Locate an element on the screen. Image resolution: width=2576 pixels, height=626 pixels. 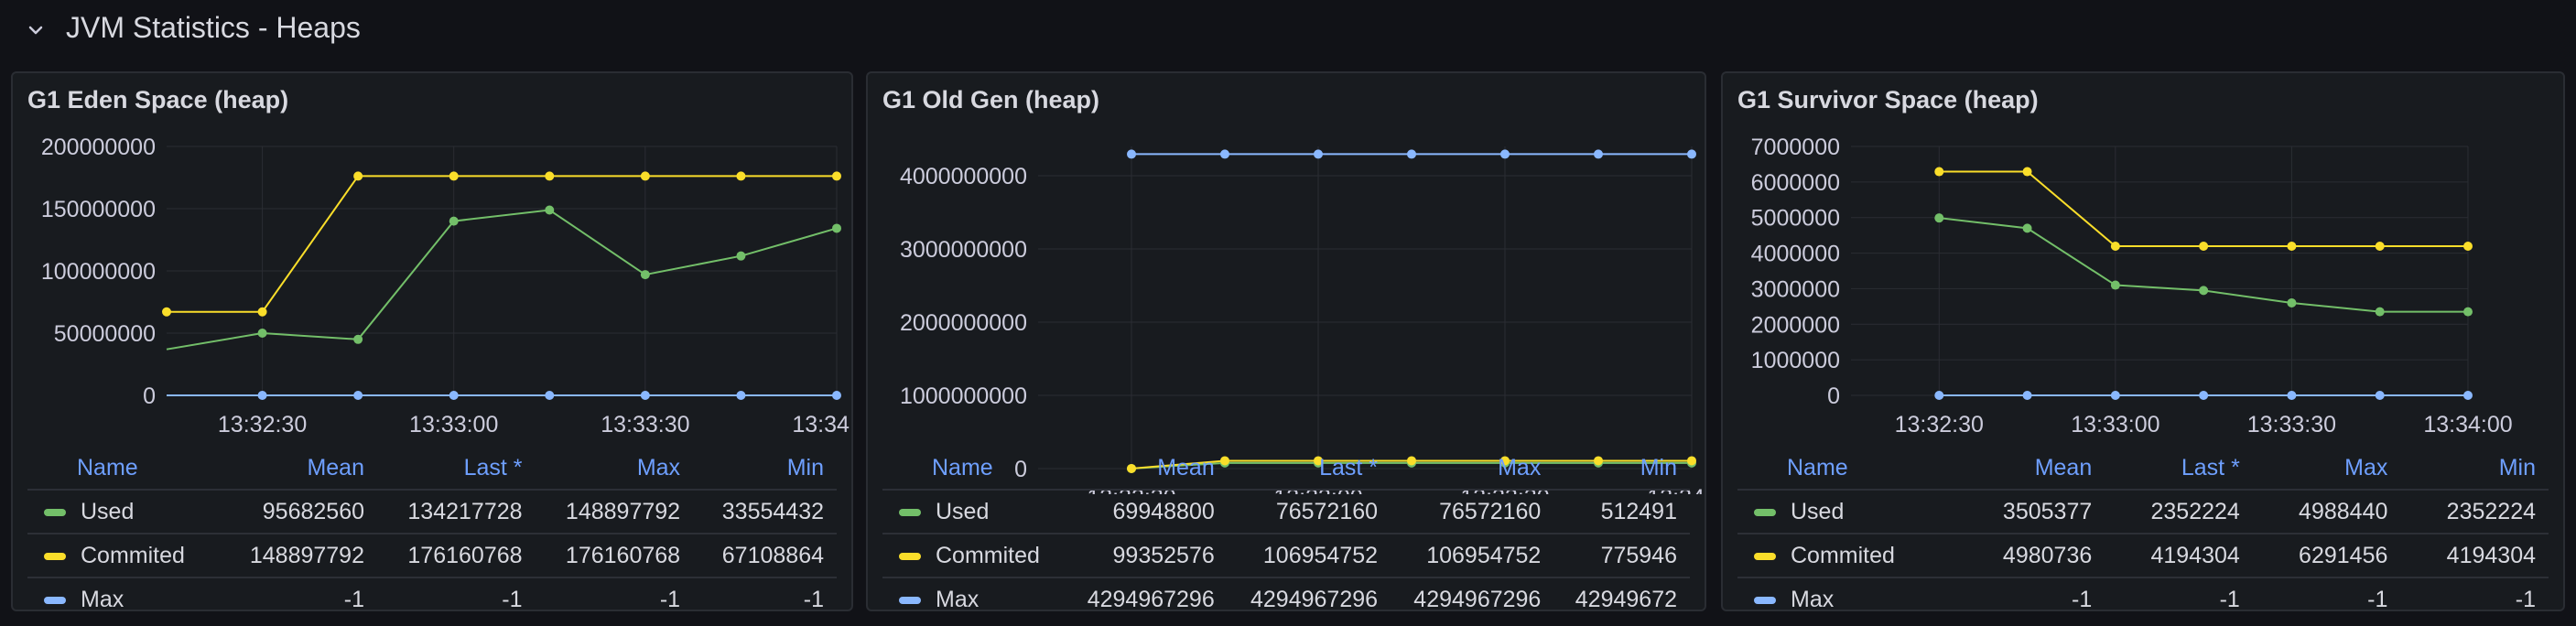
row-header: JVM Statistics - Heaps is located at coordinates (1288, 30).